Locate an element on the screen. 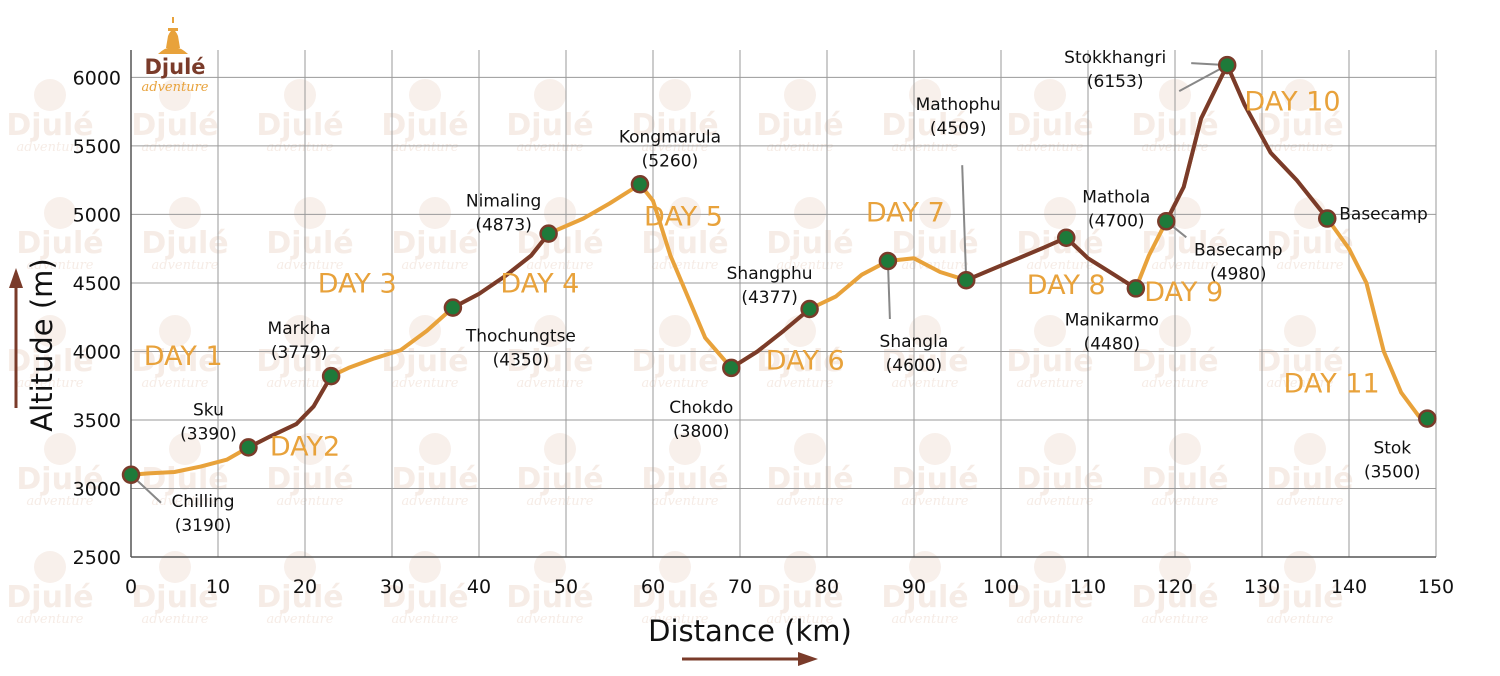 This screenshot has width=1500, height=676. waypoint-altitude: (4350) is located at coordinates (521, 361).